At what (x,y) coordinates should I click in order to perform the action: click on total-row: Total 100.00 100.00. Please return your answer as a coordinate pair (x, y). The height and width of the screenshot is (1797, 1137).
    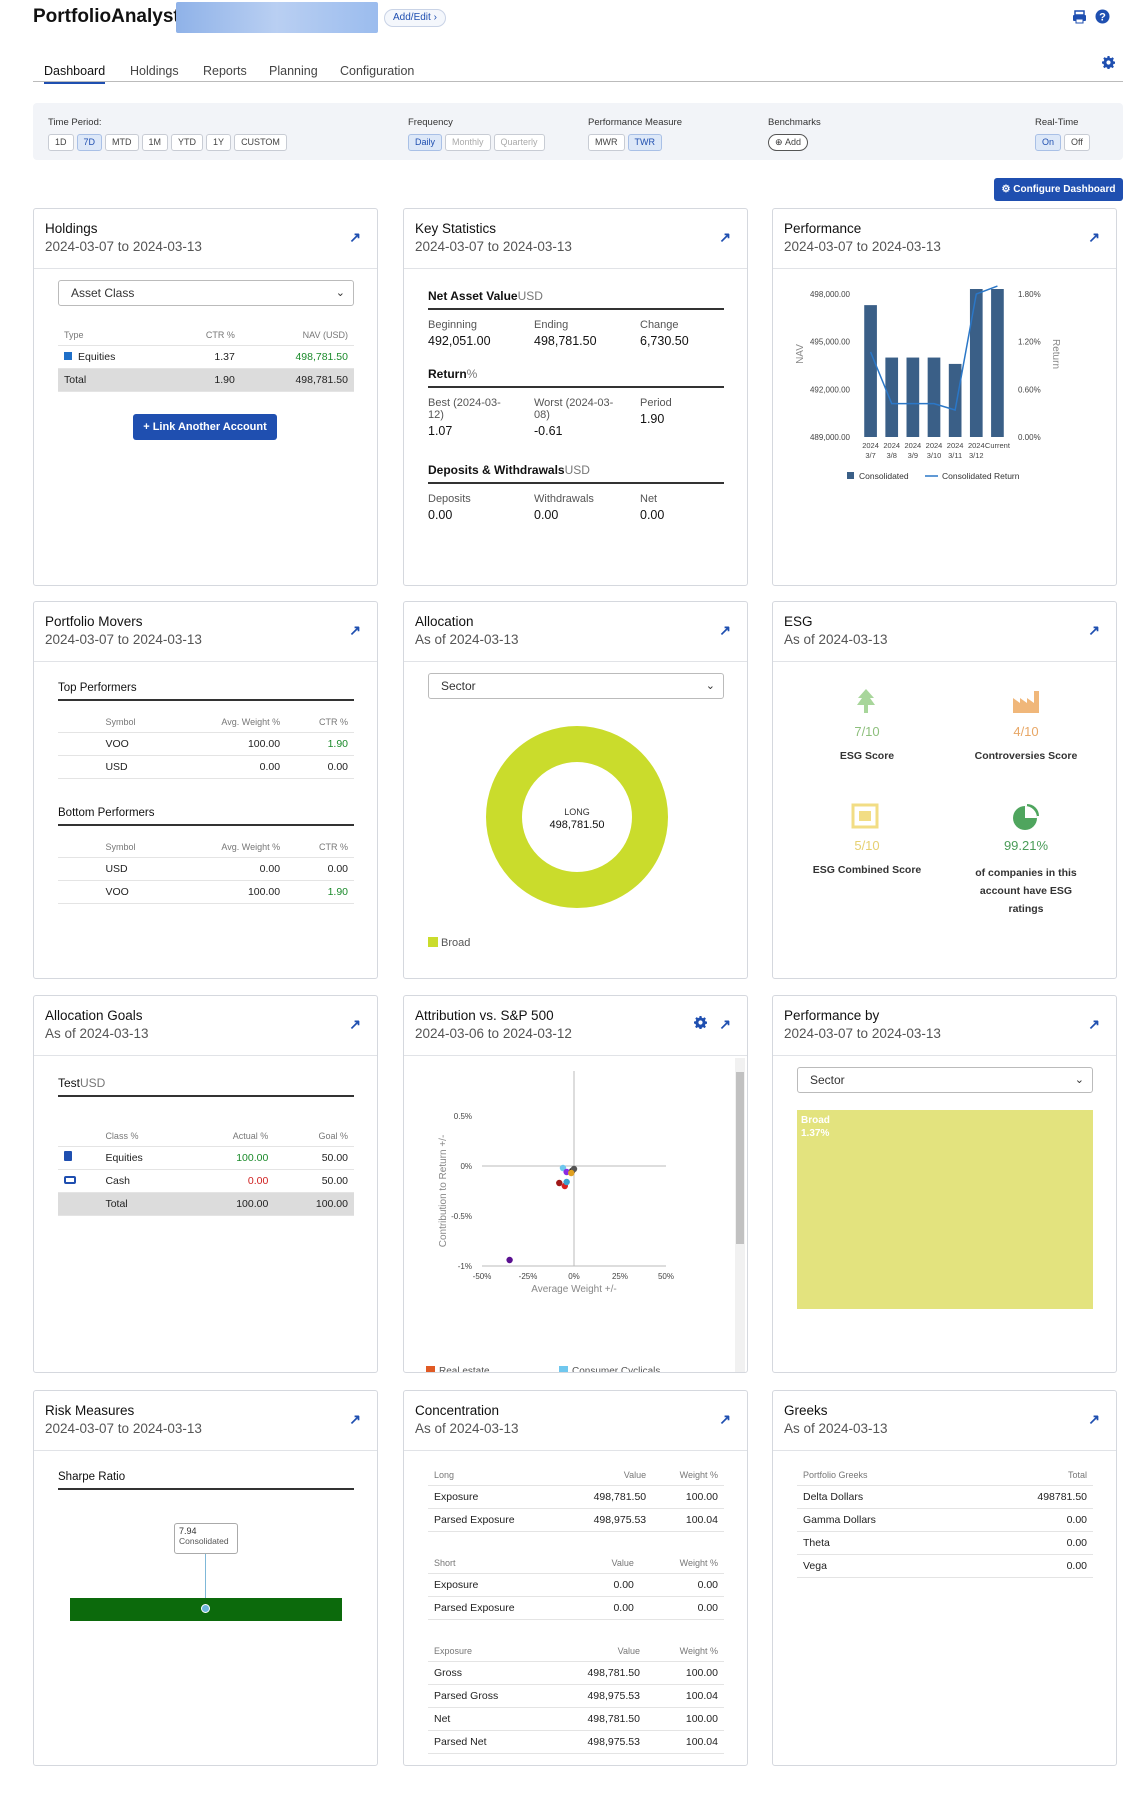
    Looking at the image, I should click on (206, 1204).